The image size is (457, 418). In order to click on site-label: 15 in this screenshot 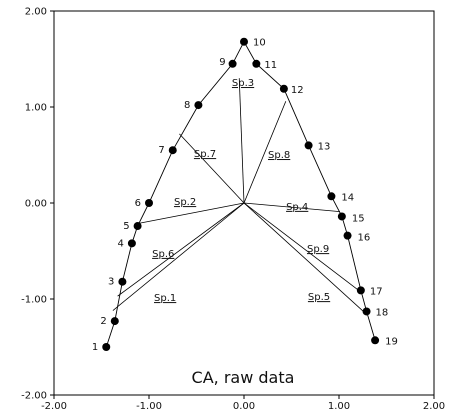, I will do `click(358, 218)`.